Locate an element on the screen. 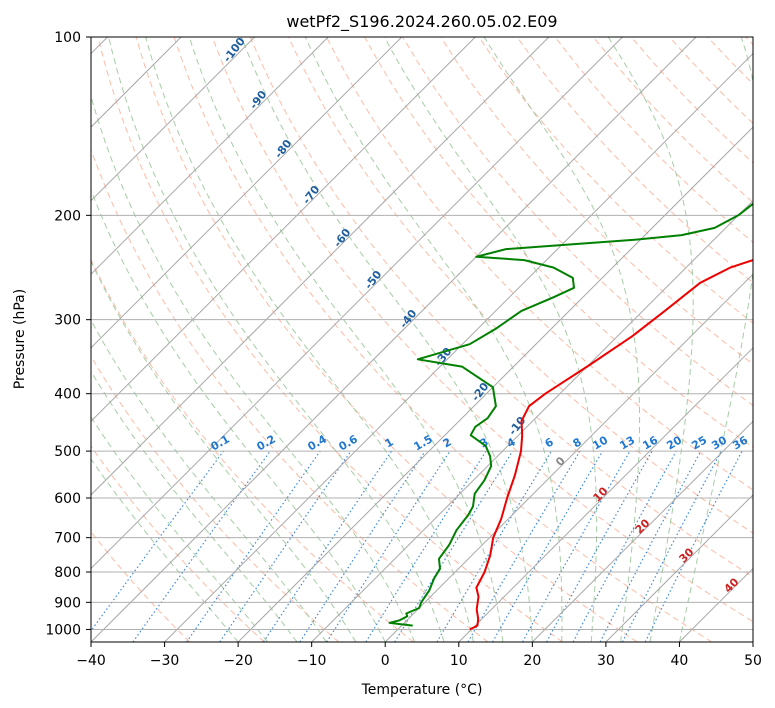 The width and height of the screenshot is (775, 708). x-tick-label: 20 is located at coordinates (532, 661).